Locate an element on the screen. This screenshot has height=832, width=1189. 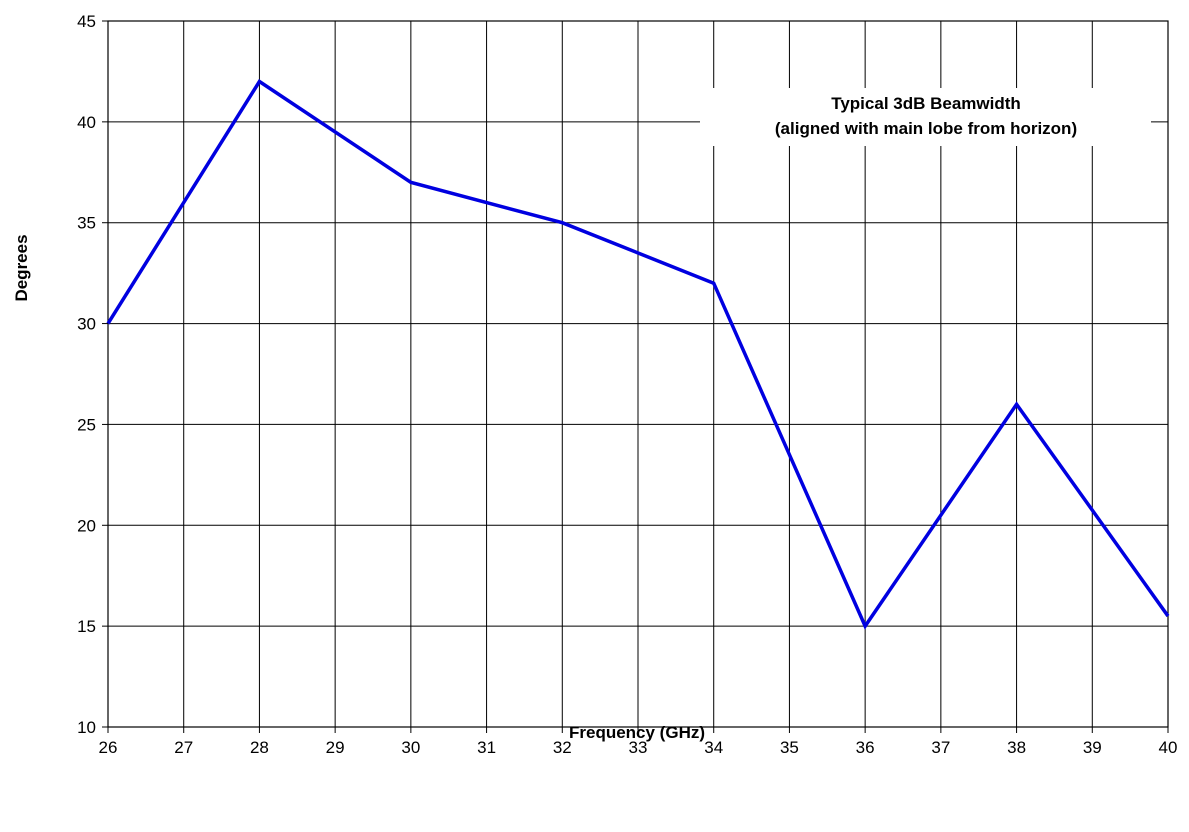
x-tick-label: 29 is located at coordinates (335, 747).